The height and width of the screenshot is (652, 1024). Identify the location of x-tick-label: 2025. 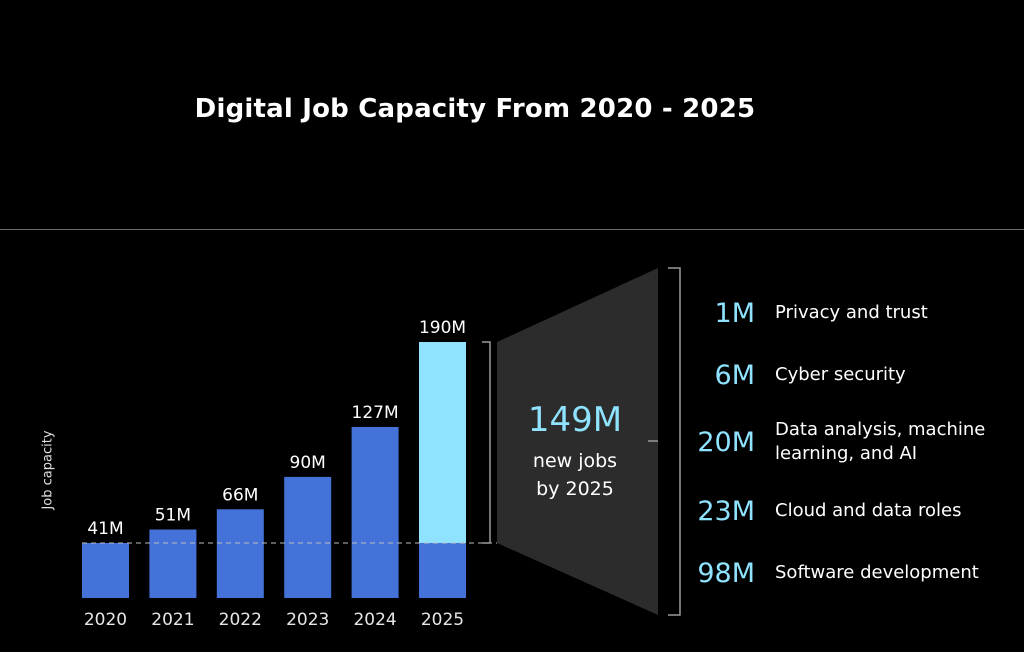
(442, 620).